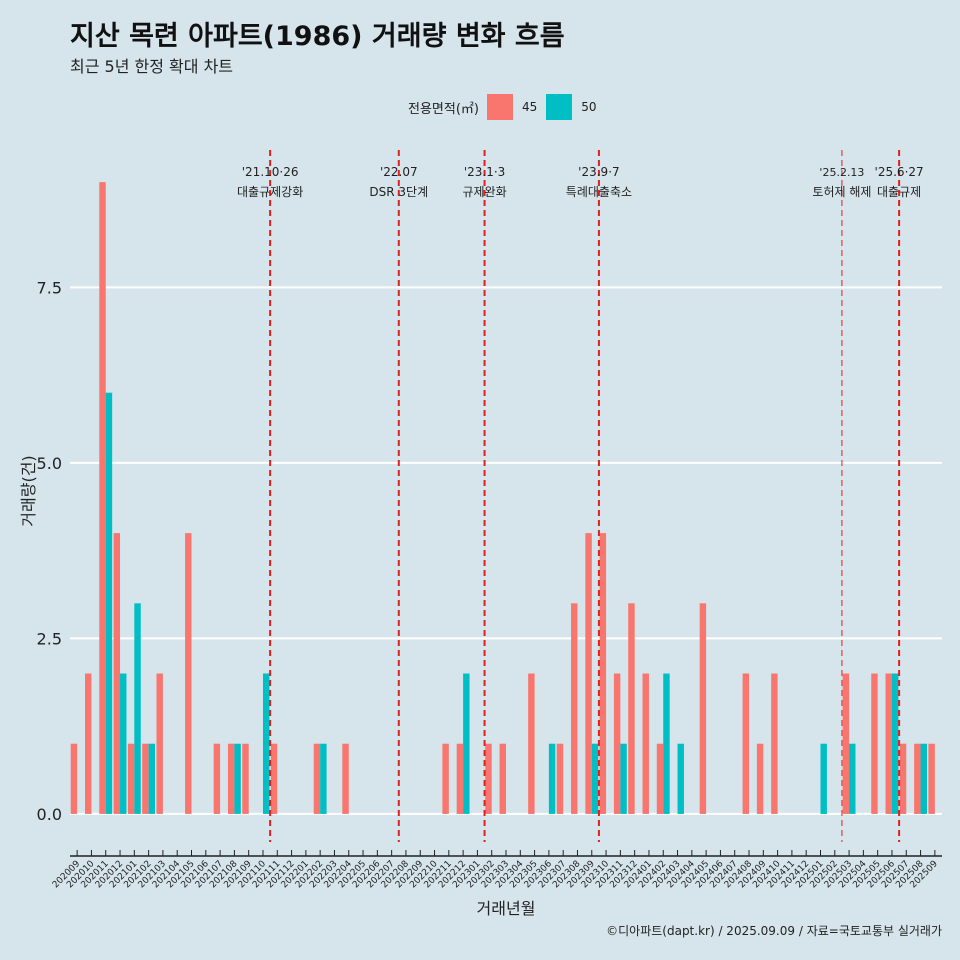 The width and height of the screenshot is (960, 960). What do you see at coordinates (270, 172) in the screenshot?
I see `event-date-0: '21.10·26` at bounding box center [270, 172].